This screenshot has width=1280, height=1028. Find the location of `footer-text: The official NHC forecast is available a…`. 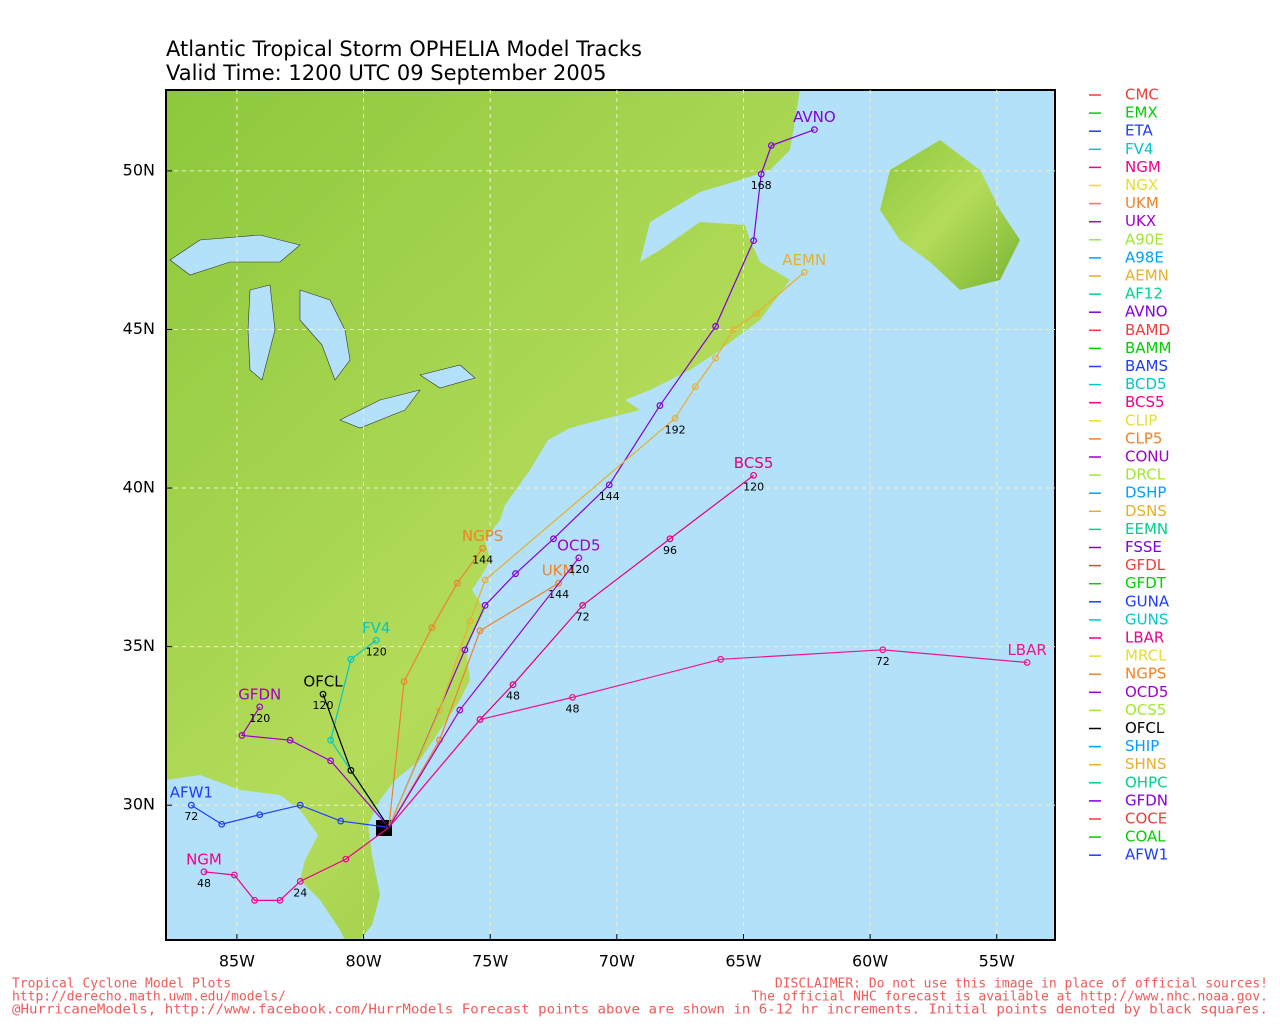

footer-text: The official NHC forecast is available a… is located at coordinates (1009, 997).